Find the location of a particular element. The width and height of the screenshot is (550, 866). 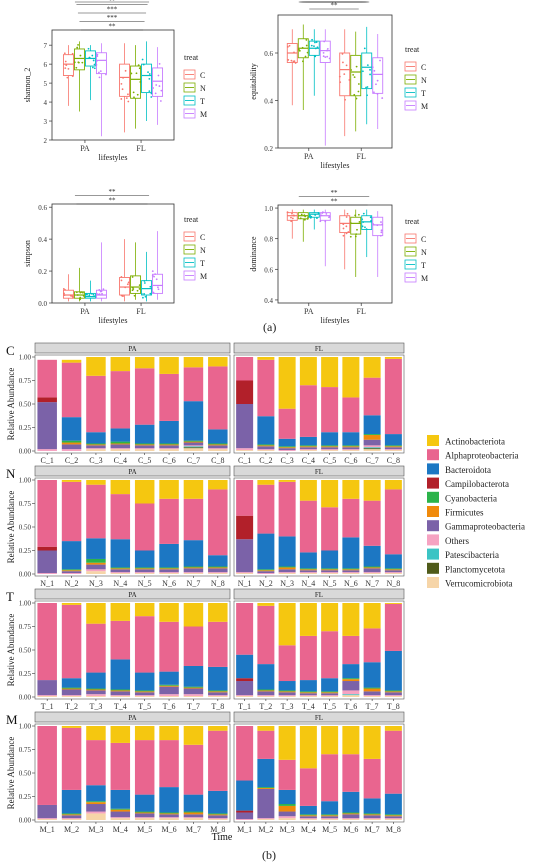

legend-label: Firmicutes is located at coordinates (464, 513).